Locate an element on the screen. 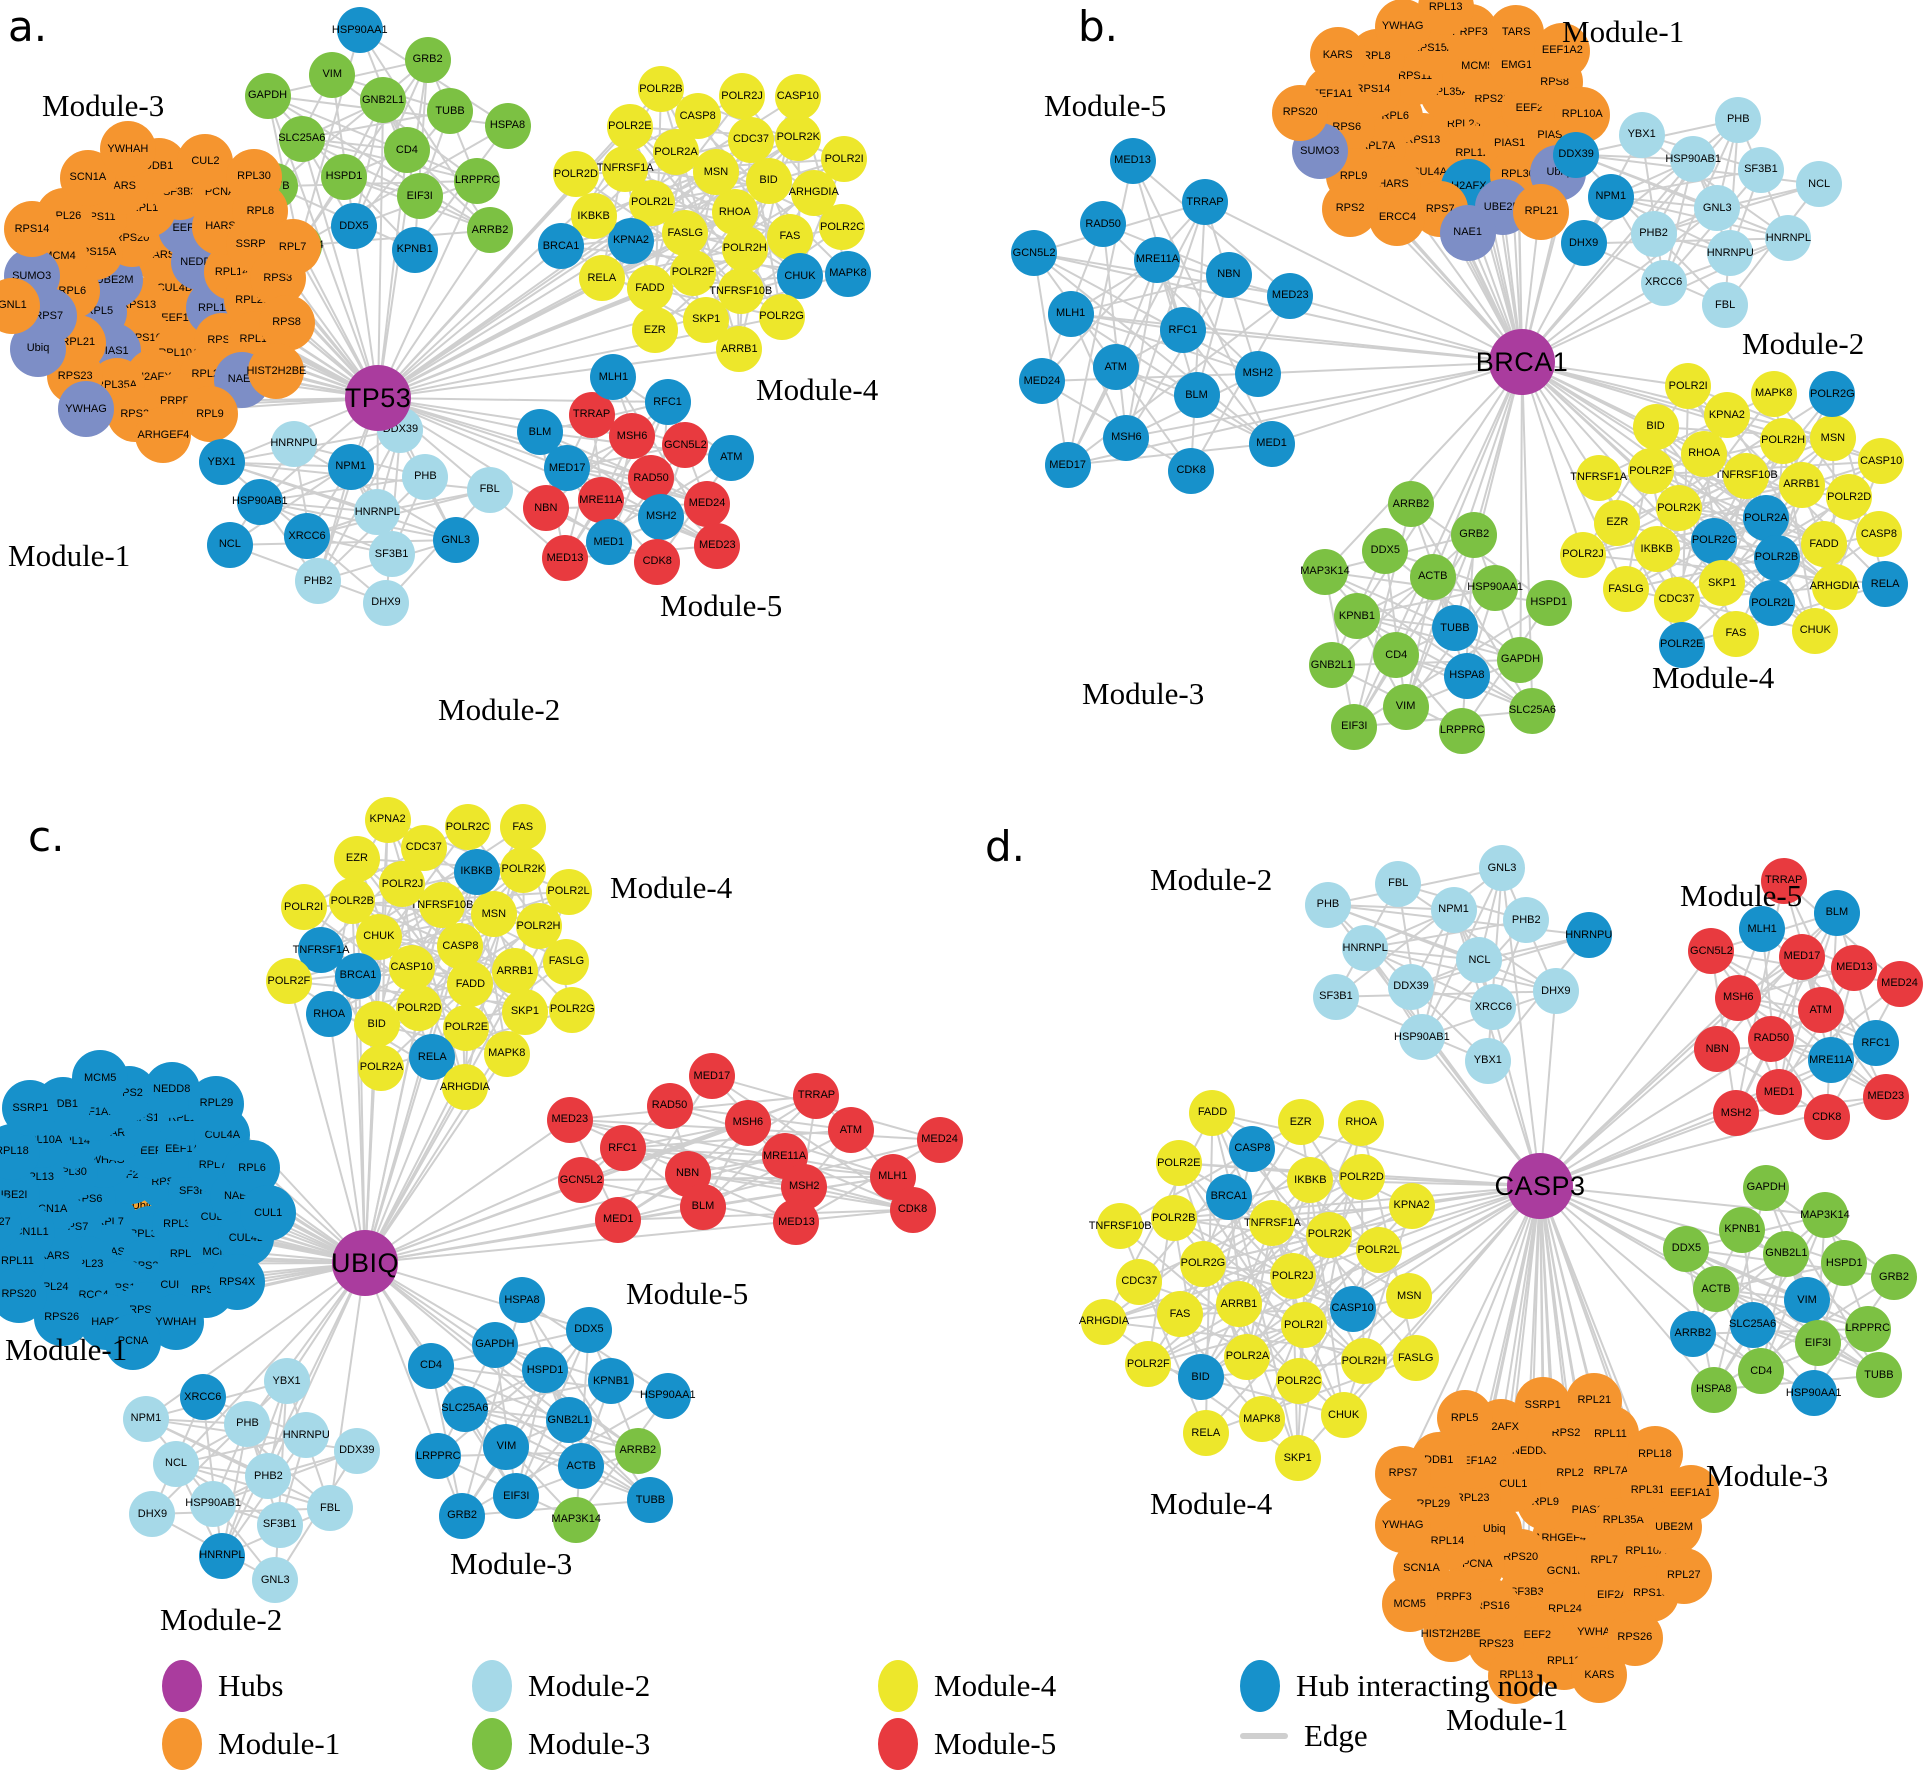  node-HSPD1: HSPD1 is located at coordinates (545, 1370).